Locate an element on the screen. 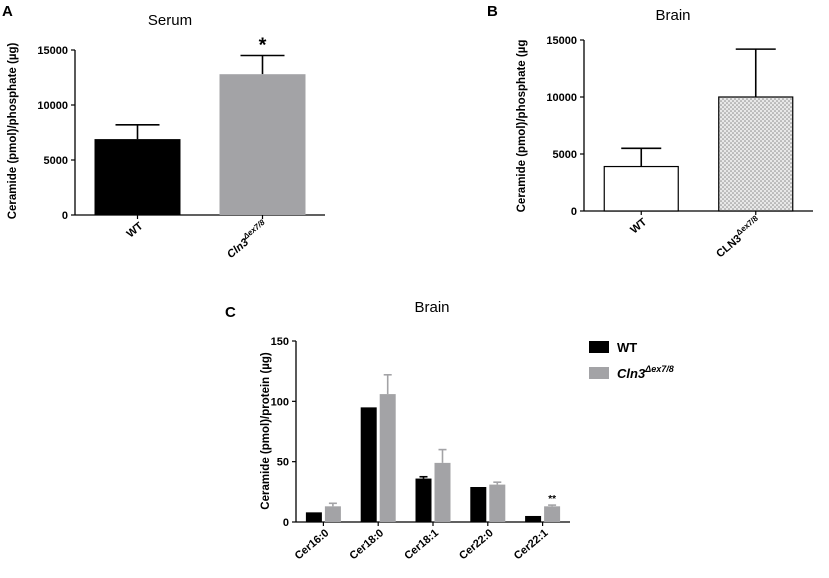 Image resolution: width=829 pixels, height=578 pixels. panel-c-y-tick-label: 100 is located at coordinates (280, 402).